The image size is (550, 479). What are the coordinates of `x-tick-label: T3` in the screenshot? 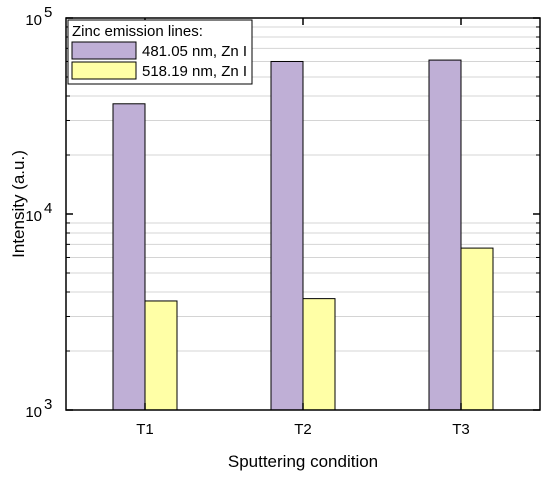 It's located at (461, 429).